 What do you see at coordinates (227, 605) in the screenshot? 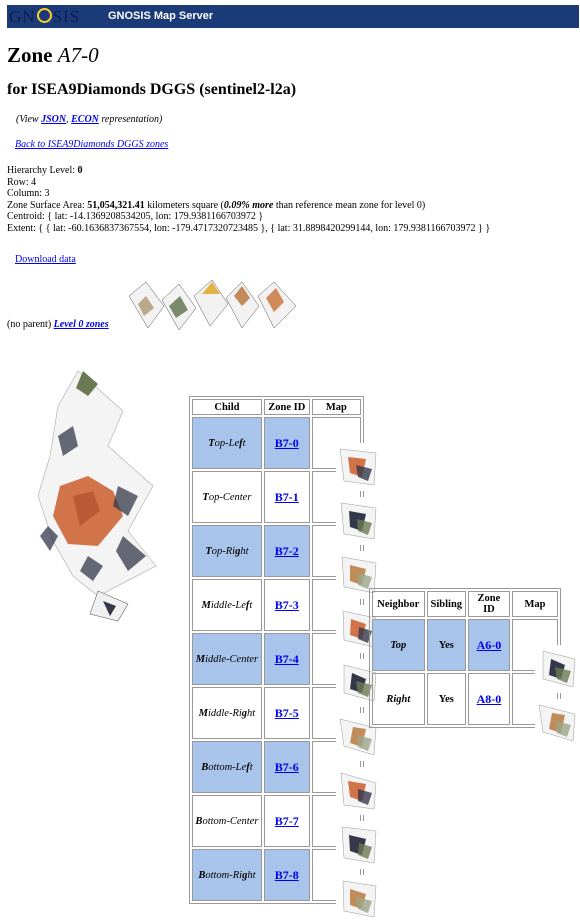
I see `child-position-cell: Middle-Left` at bounding box center [227, 605].